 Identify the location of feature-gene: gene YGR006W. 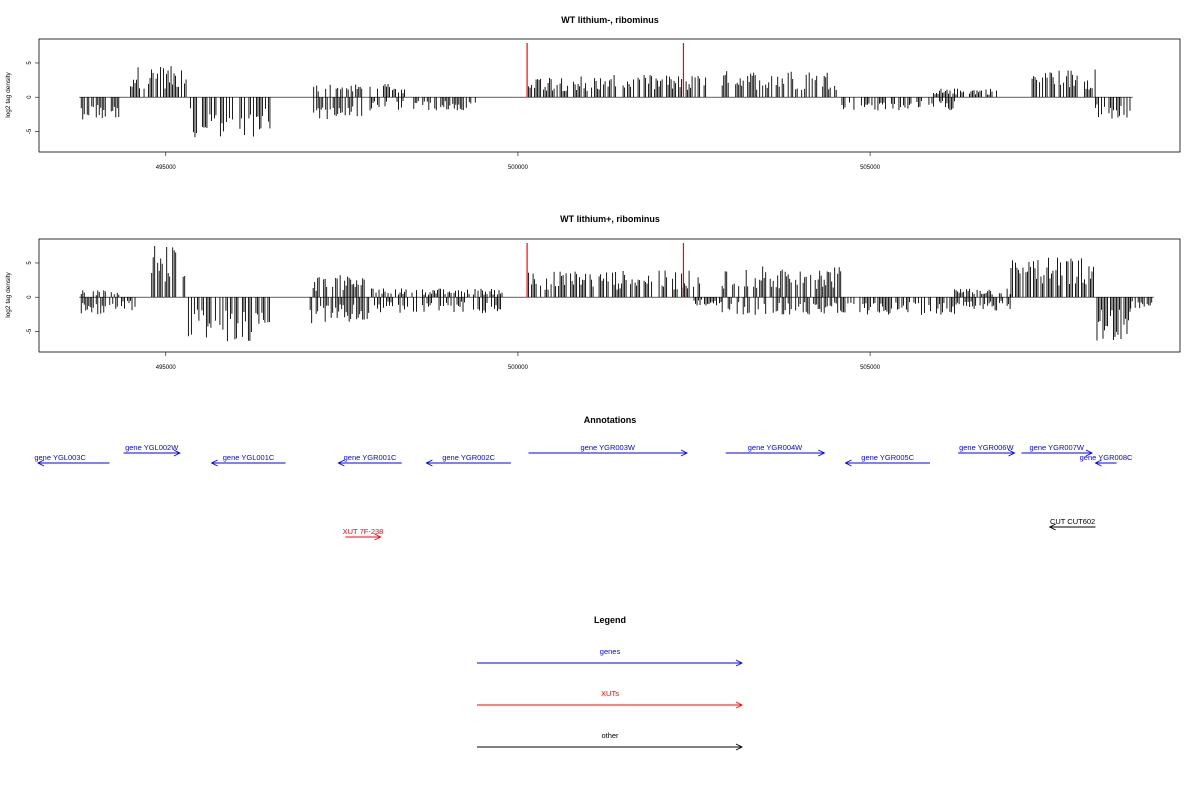
(987, 450).